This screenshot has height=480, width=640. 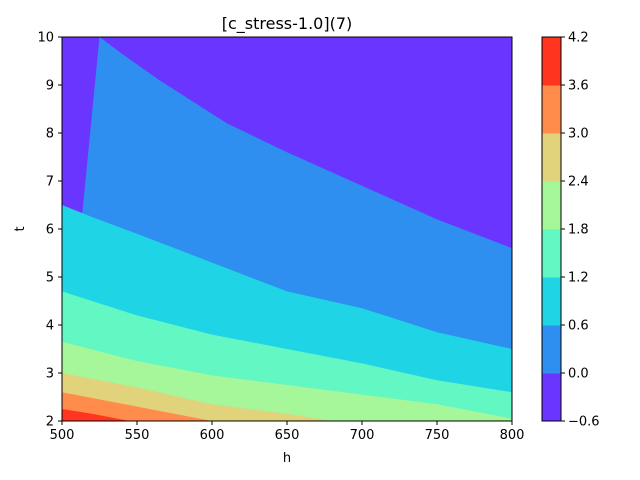 What do you see at coordinates (50, 278) in the screenshot?
I see `y-tick-label: 5` at bounding box center [50, 278].